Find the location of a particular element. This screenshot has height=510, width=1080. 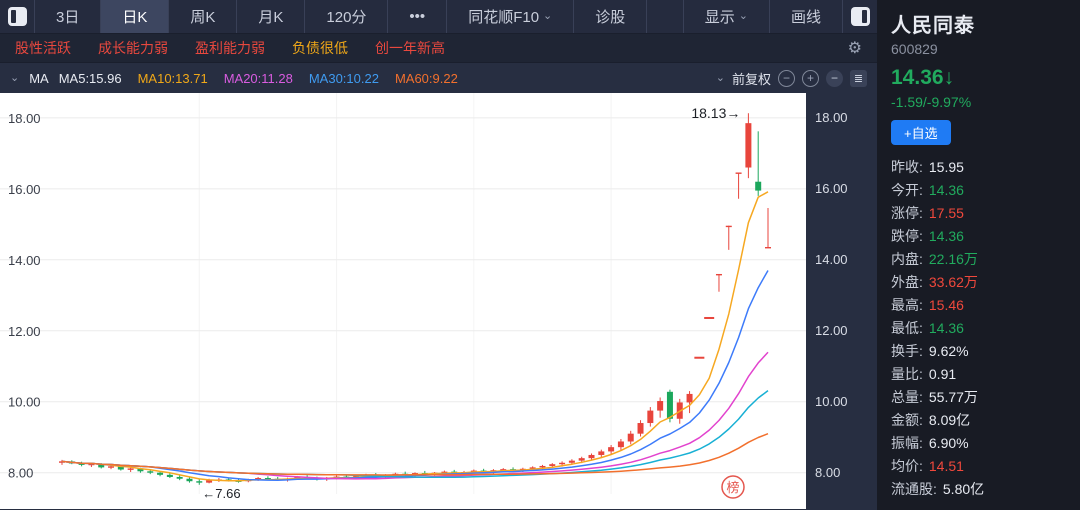

chart-settings-button: ≣ is located at coordinates (858, 78).